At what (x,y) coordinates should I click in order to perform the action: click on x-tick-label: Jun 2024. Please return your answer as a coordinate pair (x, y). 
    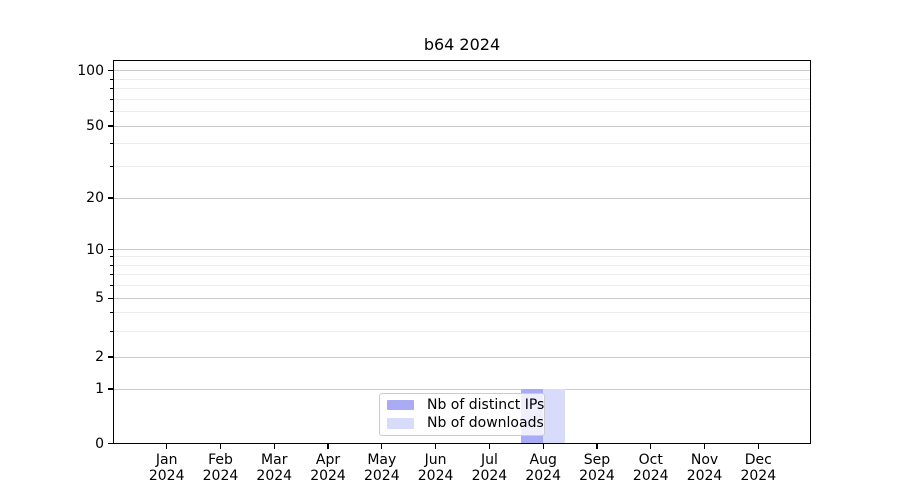
    Looking at the image, I should click on (435, 468).